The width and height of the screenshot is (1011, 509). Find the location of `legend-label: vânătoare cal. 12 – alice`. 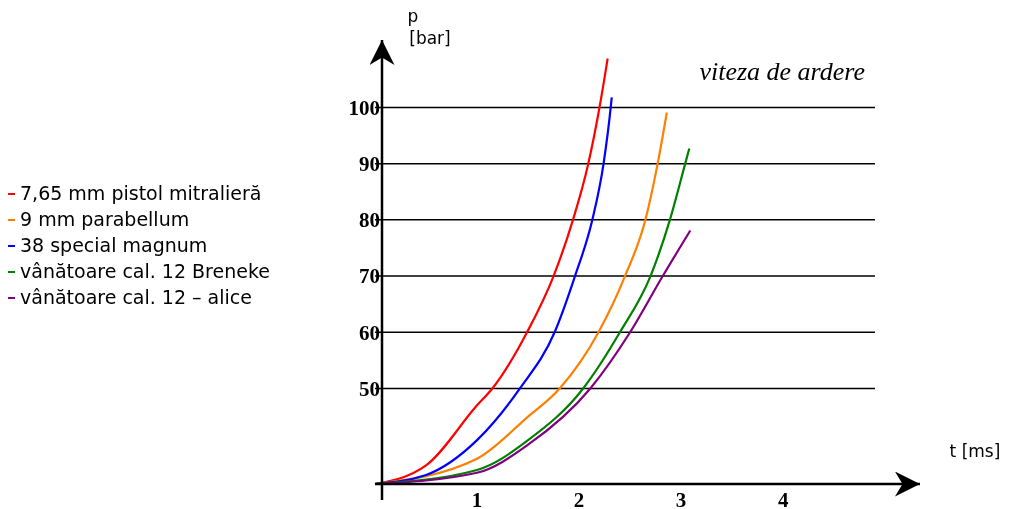

legend-label: vânătoare cal. 12 – alice is located at coordinates (136, 297).